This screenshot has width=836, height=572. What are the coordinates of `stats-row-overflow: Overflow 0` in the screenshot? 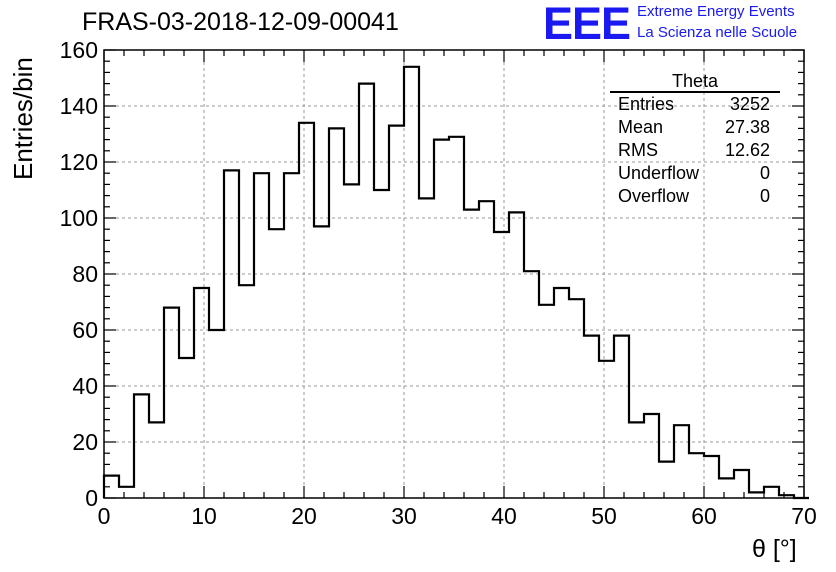 It's located at (695, 196).